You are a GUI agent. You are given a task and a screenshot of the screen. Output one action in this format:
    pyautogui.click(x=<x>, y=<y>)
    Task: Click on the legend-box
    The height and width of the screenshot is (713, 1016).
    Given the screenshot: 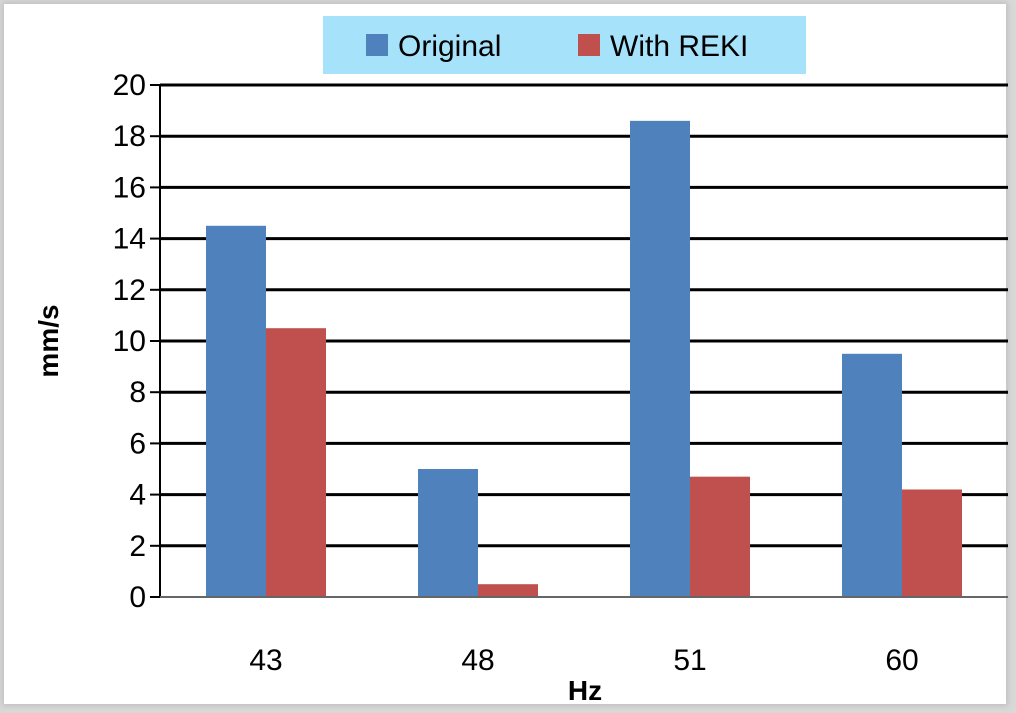 What is the action you would take?
    pyautogui.click(x=564, y=45)
    